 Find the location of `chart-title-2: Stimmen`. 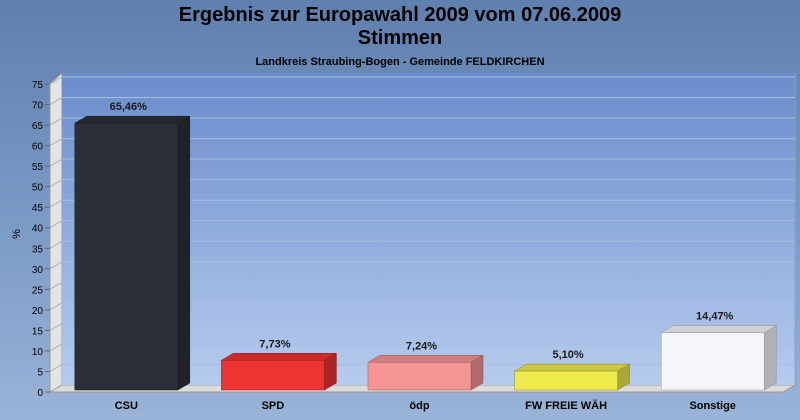

chart-title-2: Stimmen is located at coordinates (400, 38).